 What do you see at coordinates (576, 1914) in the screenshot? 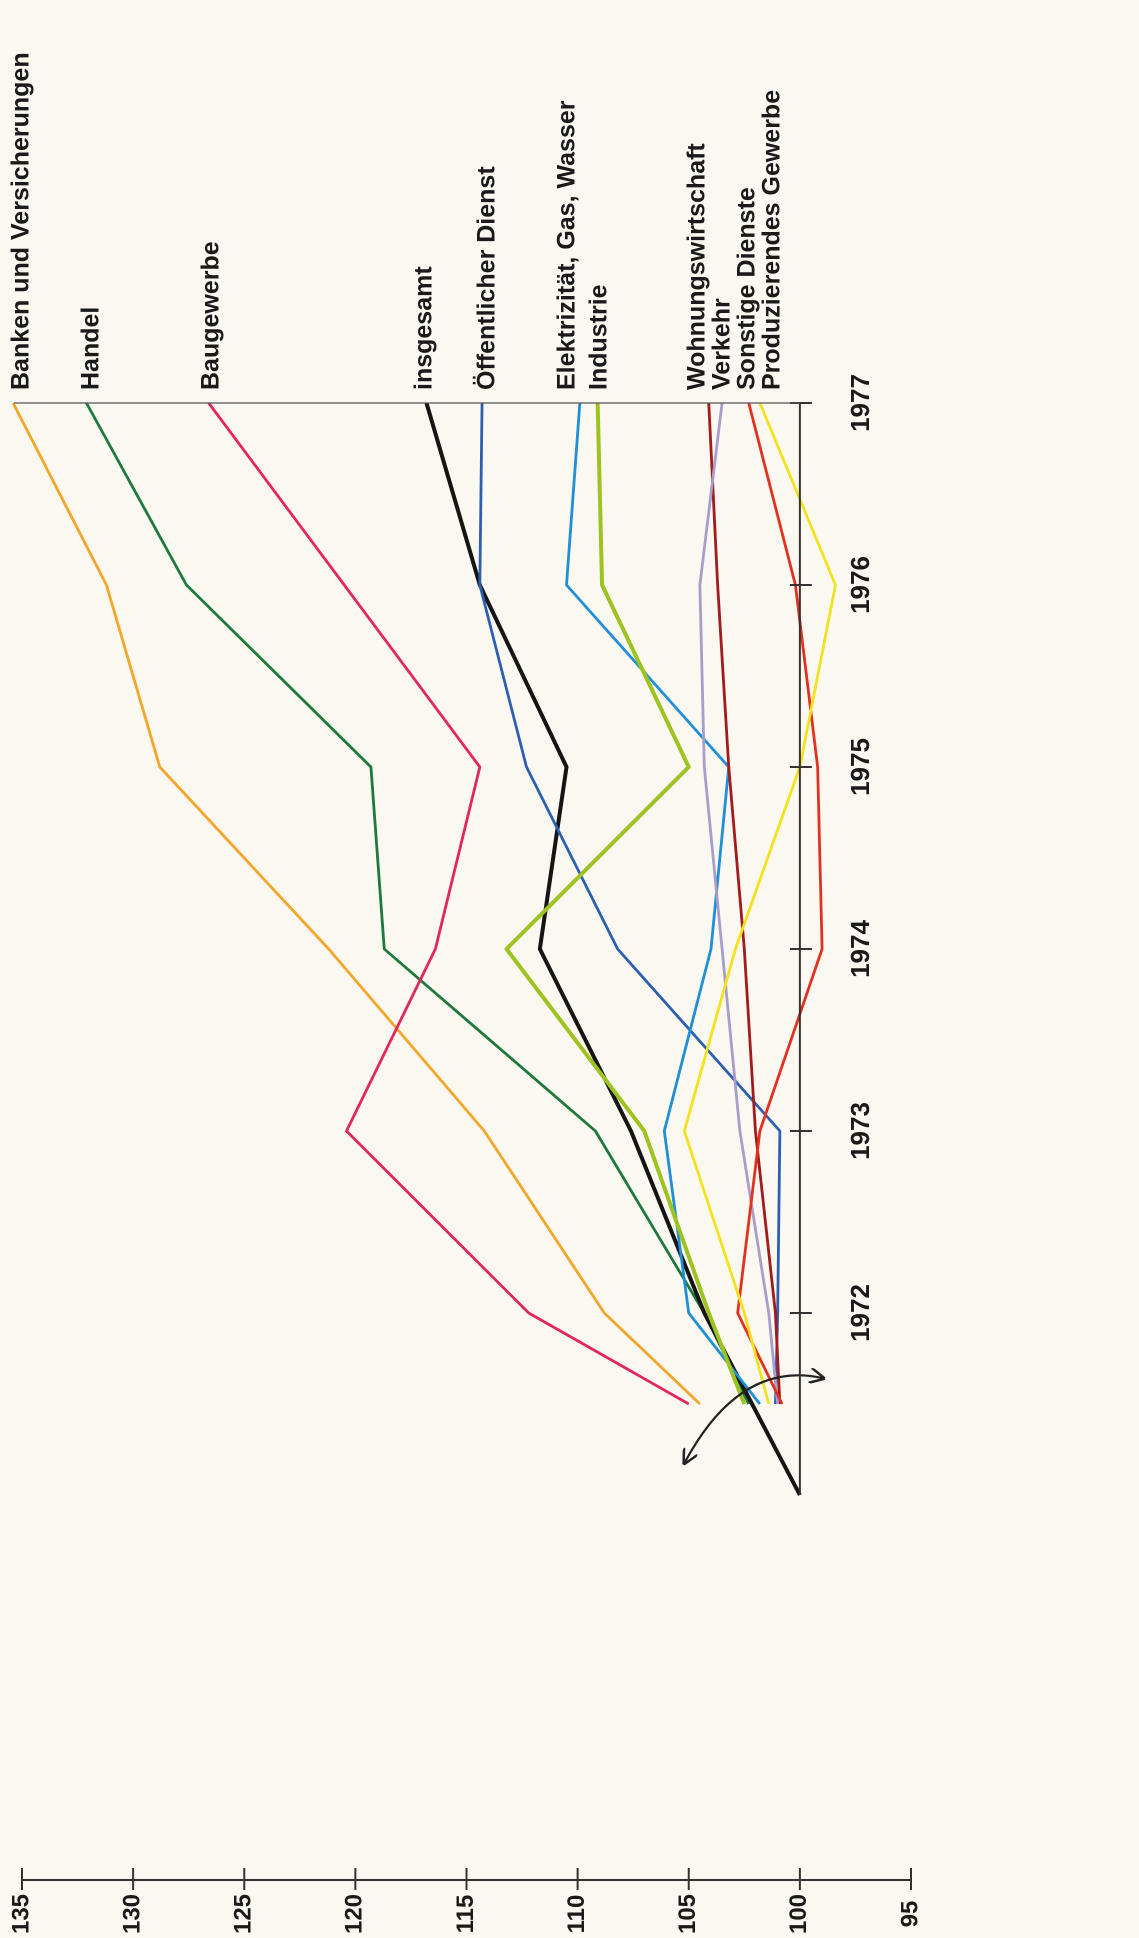
I see `y-tick-label: 110` at bounding box center [576, 1914].